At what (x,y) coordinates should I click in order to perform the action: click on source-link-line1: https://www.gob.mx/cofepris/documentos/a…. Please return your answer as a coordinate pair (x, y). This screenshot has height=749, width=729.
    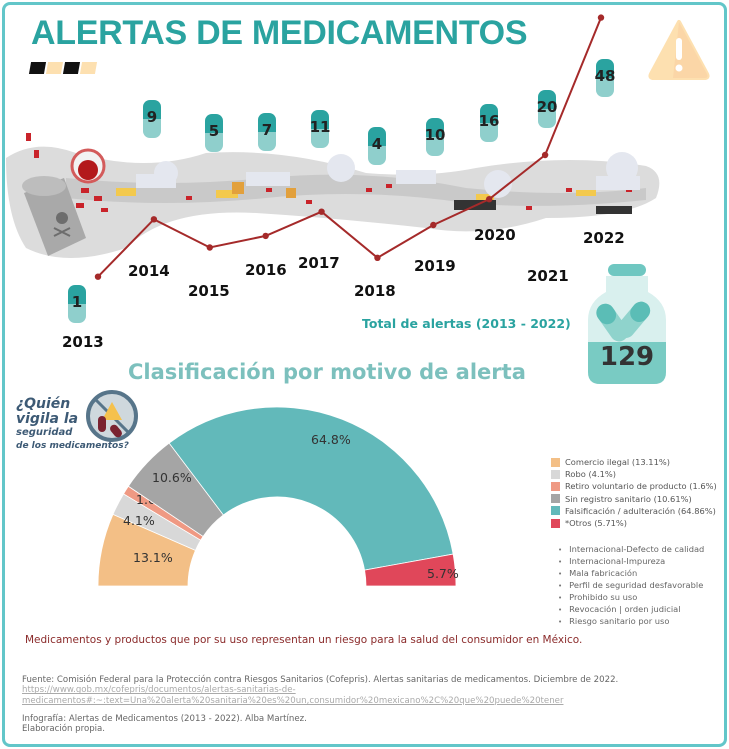
    Looking at the image, I should click on (159, 690).